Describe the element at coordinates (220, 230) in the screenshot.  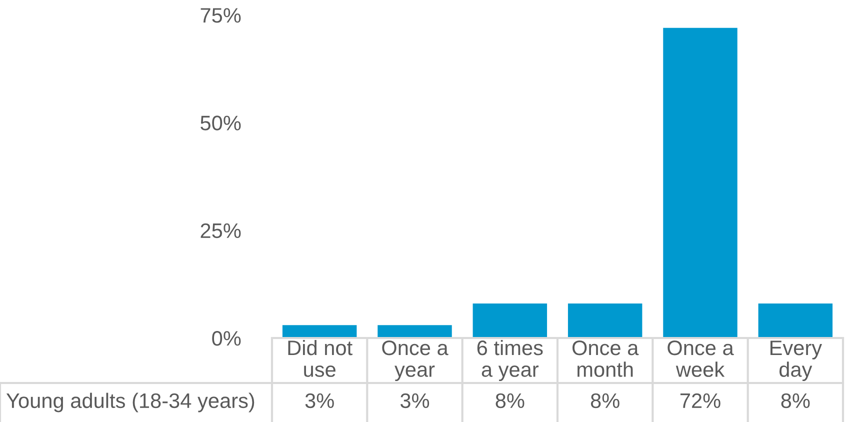
I see `y-tick-label: 25%` at that location.